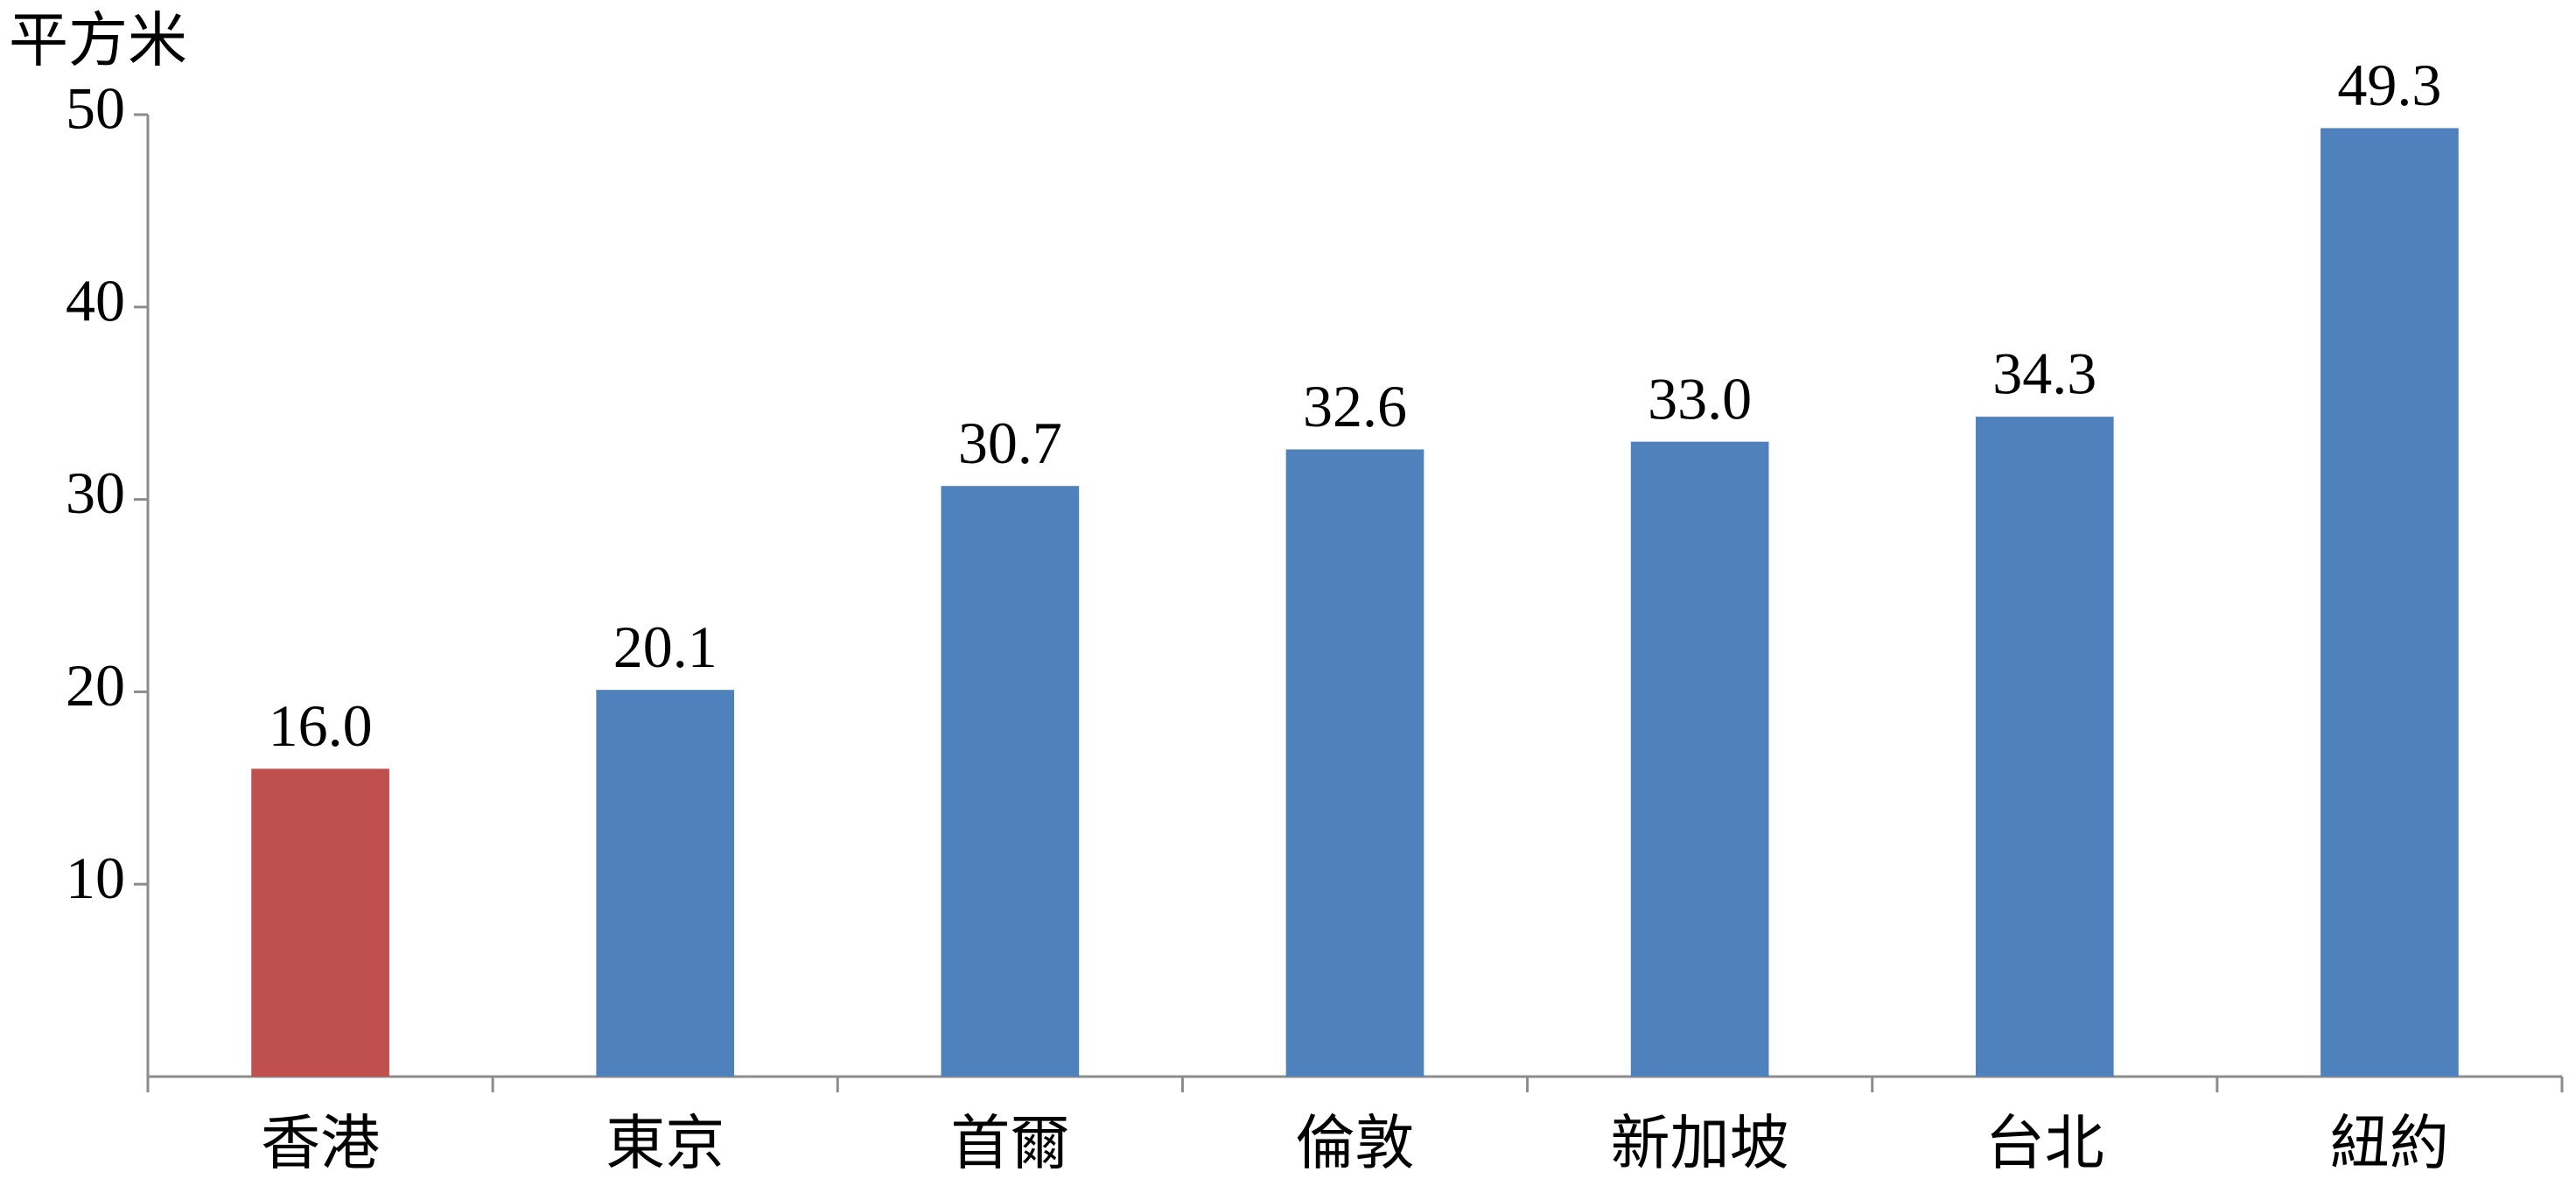 Image resolution: width=2576 pixels, height=1200 pixels. What do you see at coordinates (1700, 399) in the screenshot?
I see `data-label: 33.0` at bounding box center [1700, 399].